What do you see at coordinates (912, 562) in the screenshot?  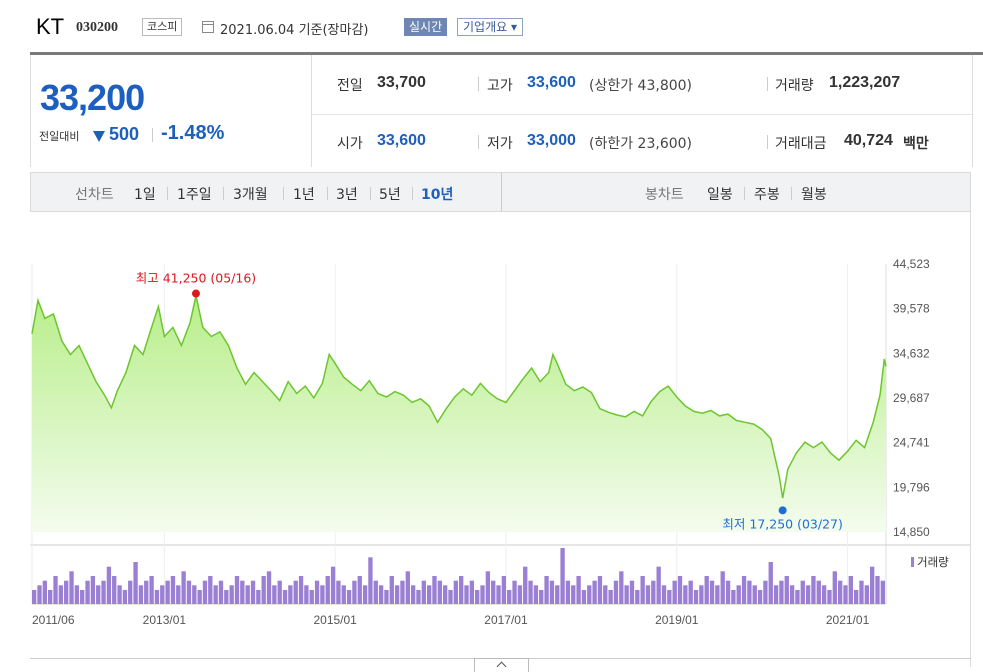 I see `volume-legend-swatch` at bounding box center [912, 562].